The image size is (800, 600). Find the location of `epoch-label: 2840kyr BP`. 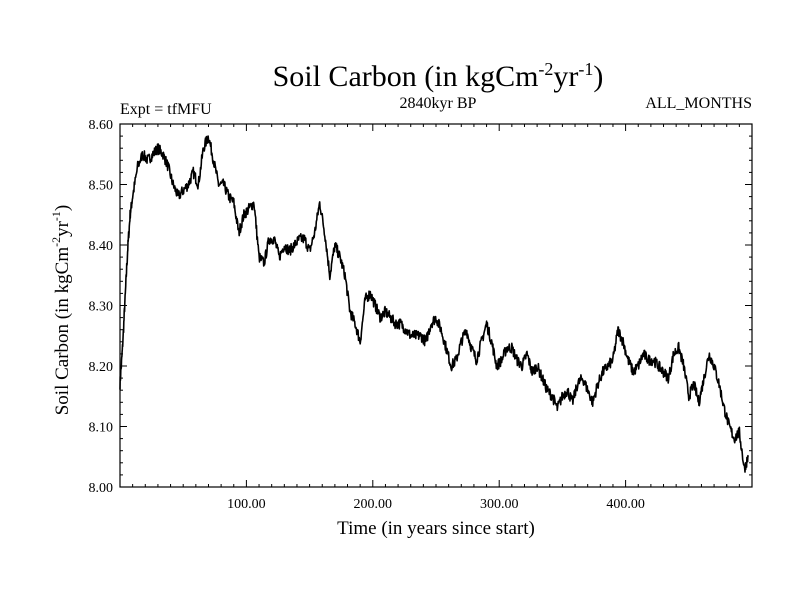

epoch-label: 2840kyr BP is located at coordinates (438, 103).